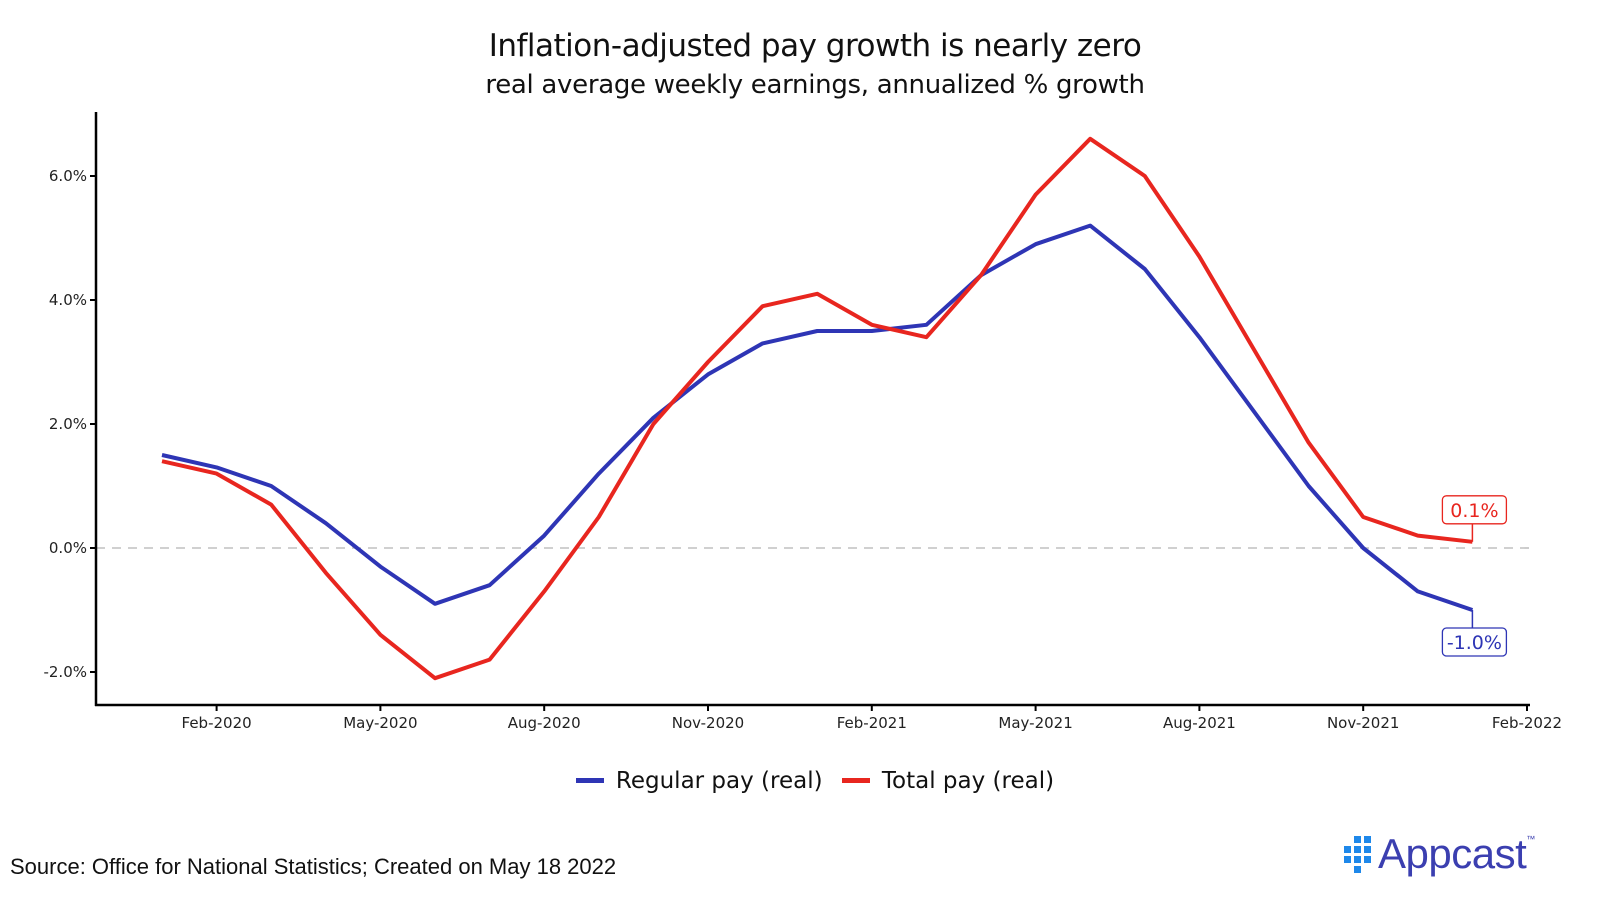  What do you see at coordinates (65, 672) in the screenshot?
I see `y-tick-label: -2.0%` at bounding box center [65, 672].